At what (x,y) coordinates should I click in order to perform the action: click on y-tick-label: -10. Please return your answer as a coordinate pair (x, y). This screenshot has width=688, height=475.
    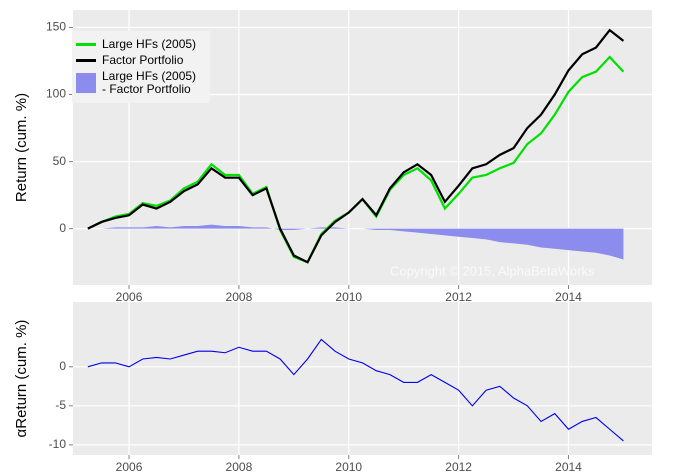
    Looking at the image, I should click on (58, 444).